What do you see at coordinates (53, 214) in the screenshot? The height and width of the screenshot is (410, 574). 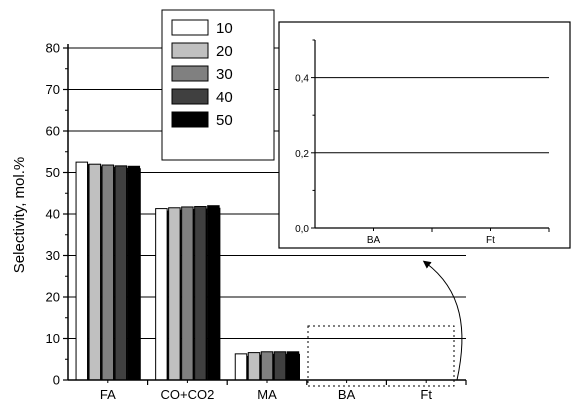 I see `y-tick-label: 40` at bounding box center [53, 214].